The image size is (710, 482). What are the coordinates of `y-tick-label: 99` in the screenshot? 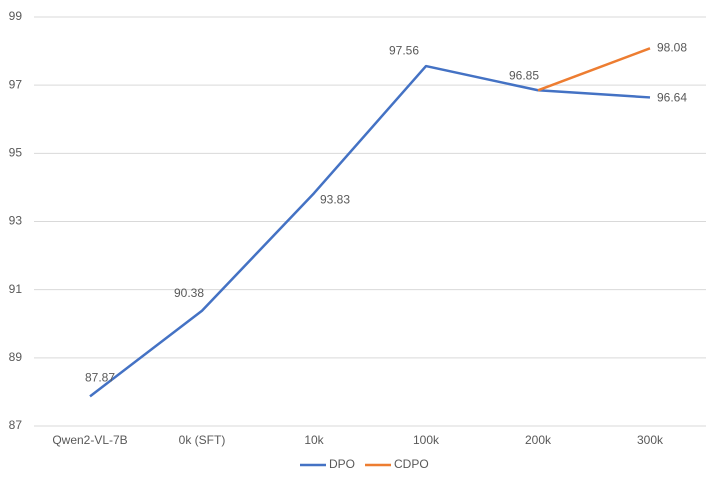 It's located at (16, 16).